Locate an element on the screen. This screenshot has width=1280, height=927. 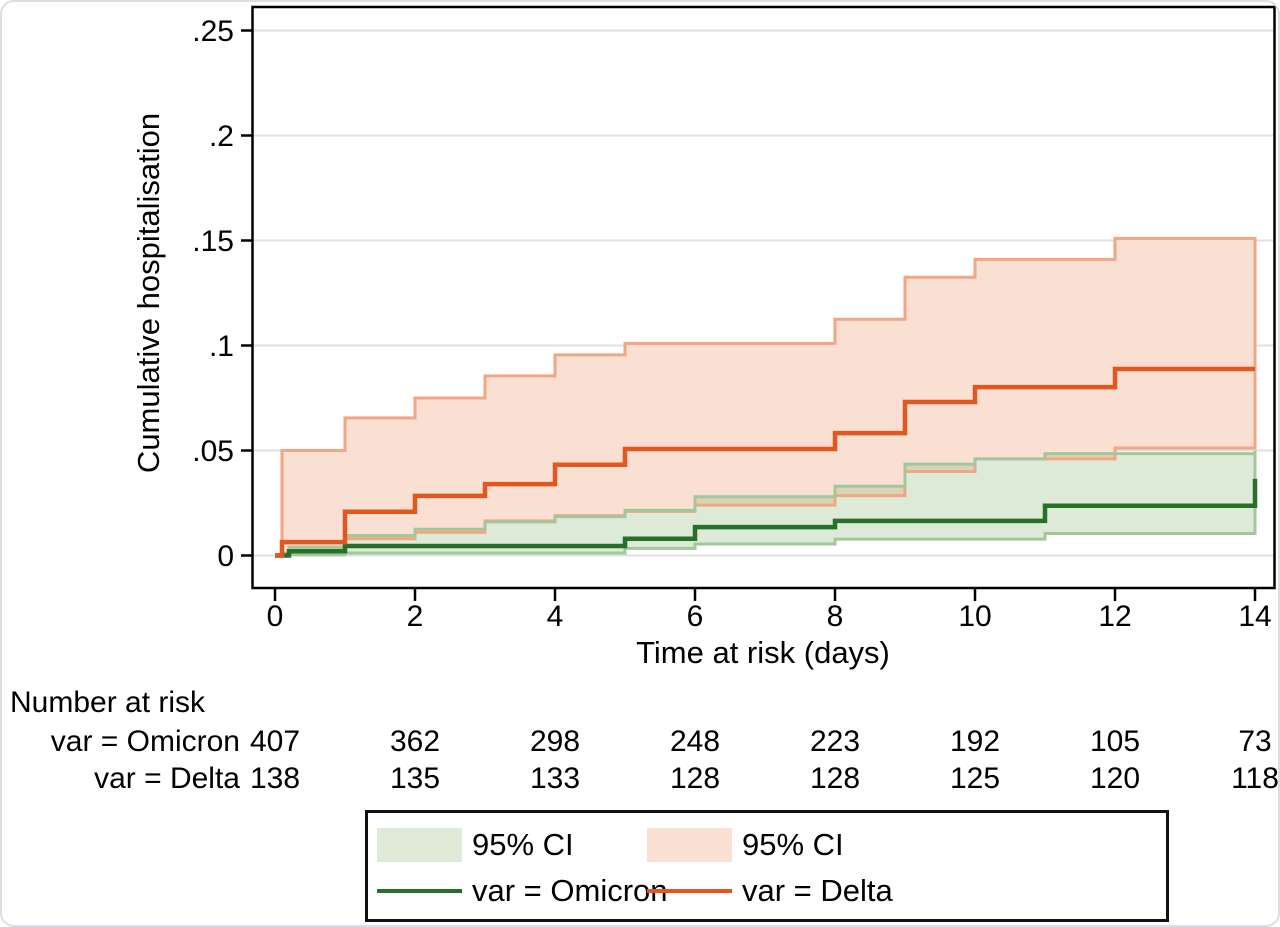
risk-value-delta-day6: 128 is located at coordinates (695, 778).